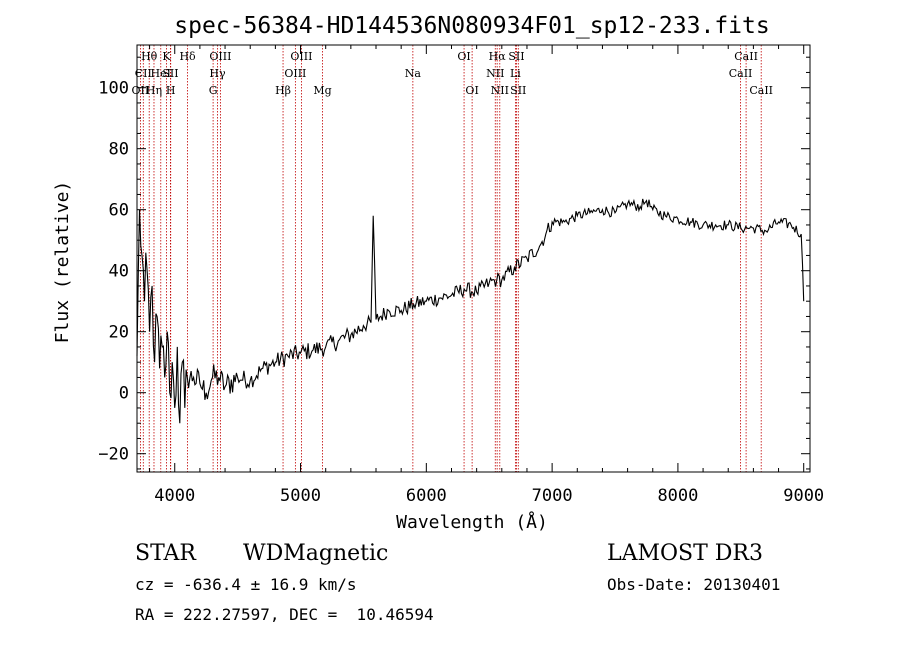 This screenshot has height=649, width=900. Describe the element at coordinates (119, 272) in the screenshot. I see `y-tick-label: 40` at that location.